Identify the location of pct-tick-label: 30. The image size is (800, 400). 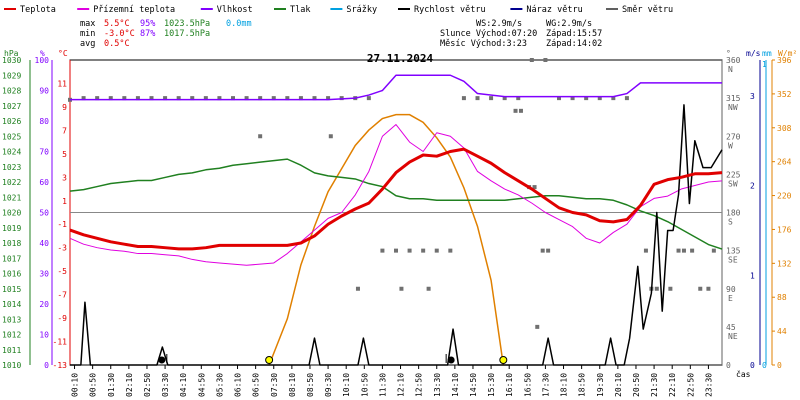
(44, 274).